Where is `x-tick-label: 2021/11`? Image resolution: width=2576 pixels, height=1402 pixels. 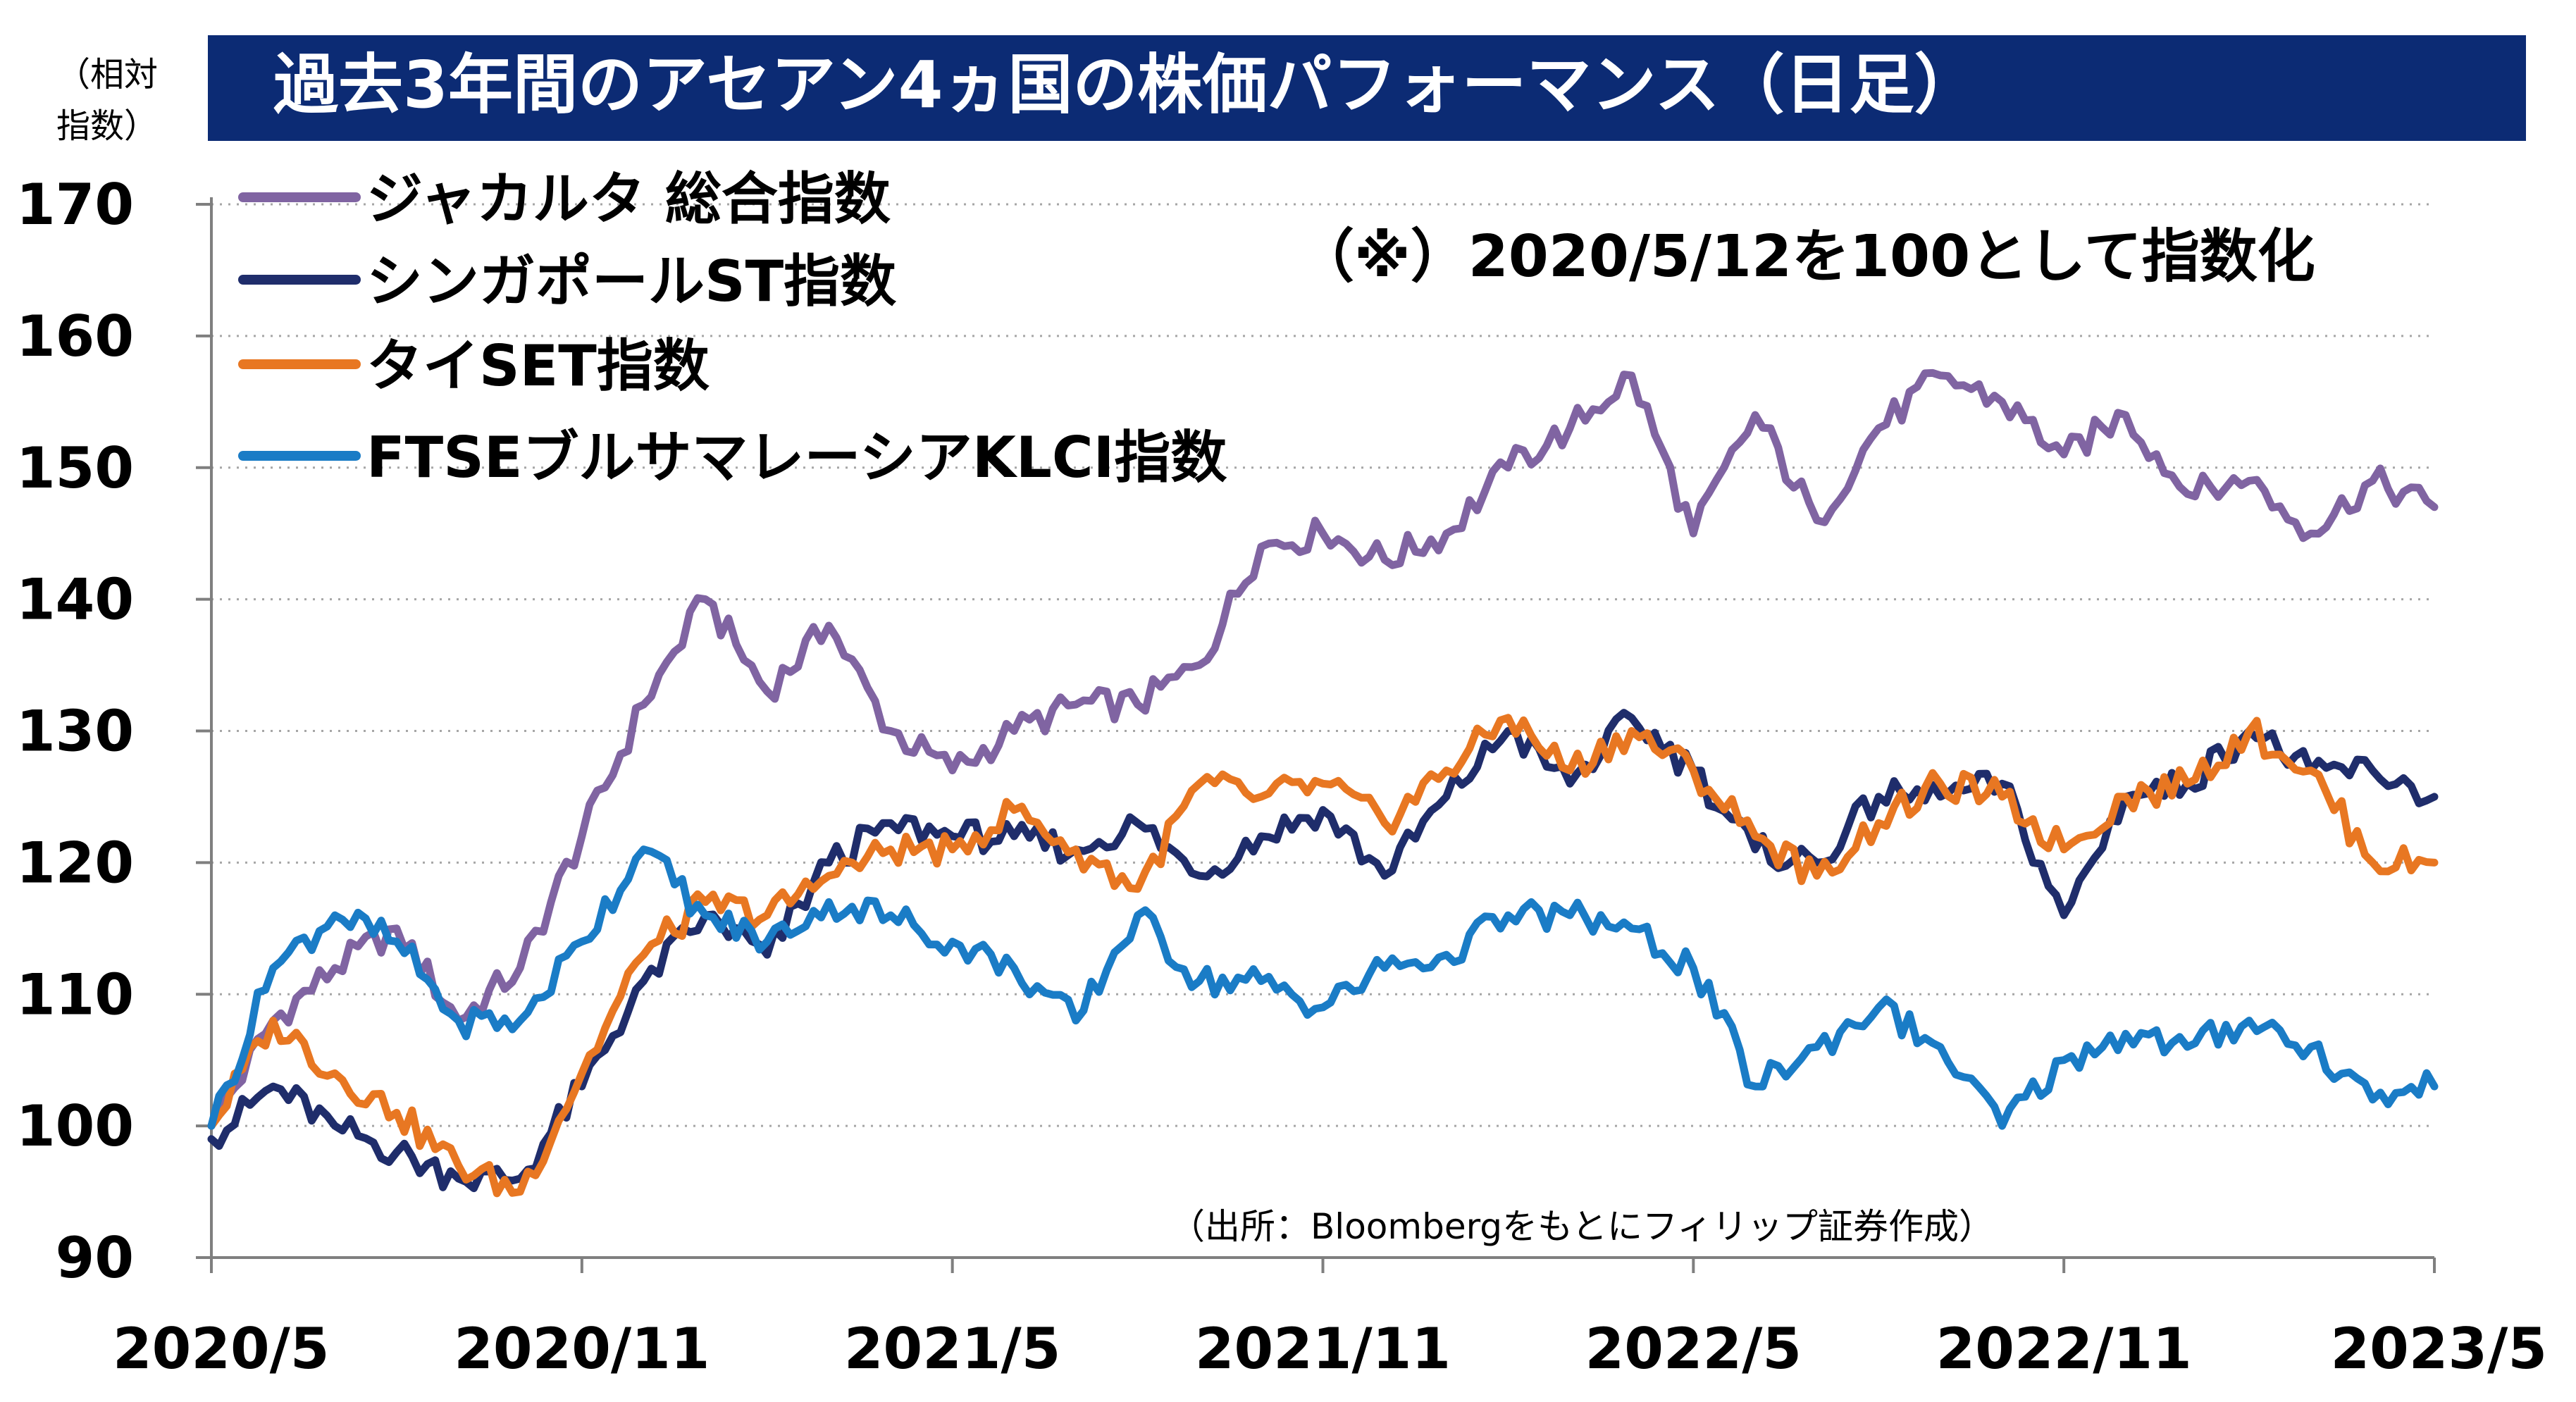 x-tick-label: 2021/11 is located at coordinates (1323, 1349).